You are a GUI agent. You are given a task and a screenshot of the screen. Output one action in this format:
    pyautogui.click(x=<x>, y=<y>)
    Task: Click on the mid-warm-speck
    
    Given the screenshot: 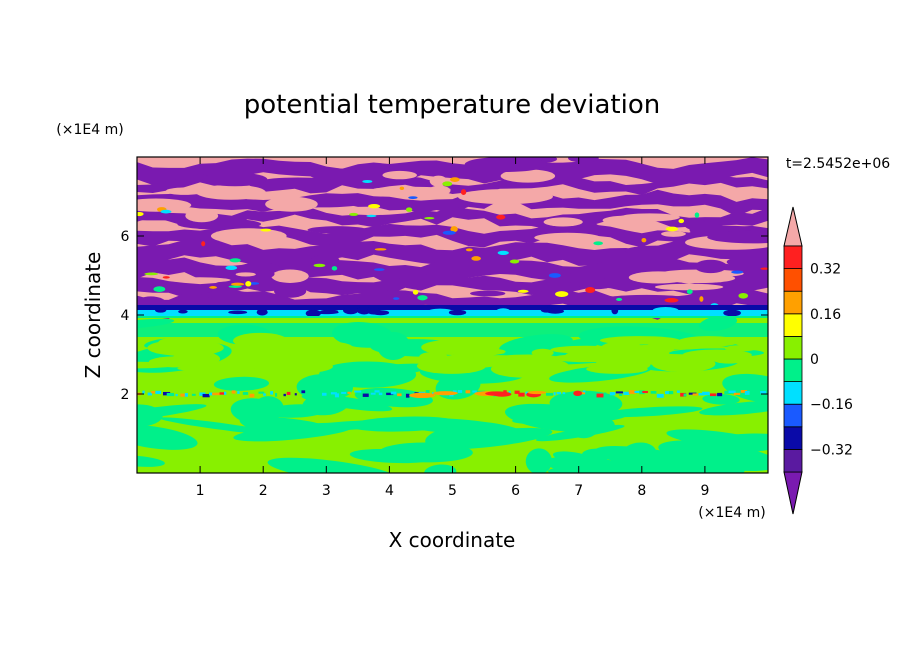 What is the action you would take?
    pyautogui.click(x=537, y=392)
    